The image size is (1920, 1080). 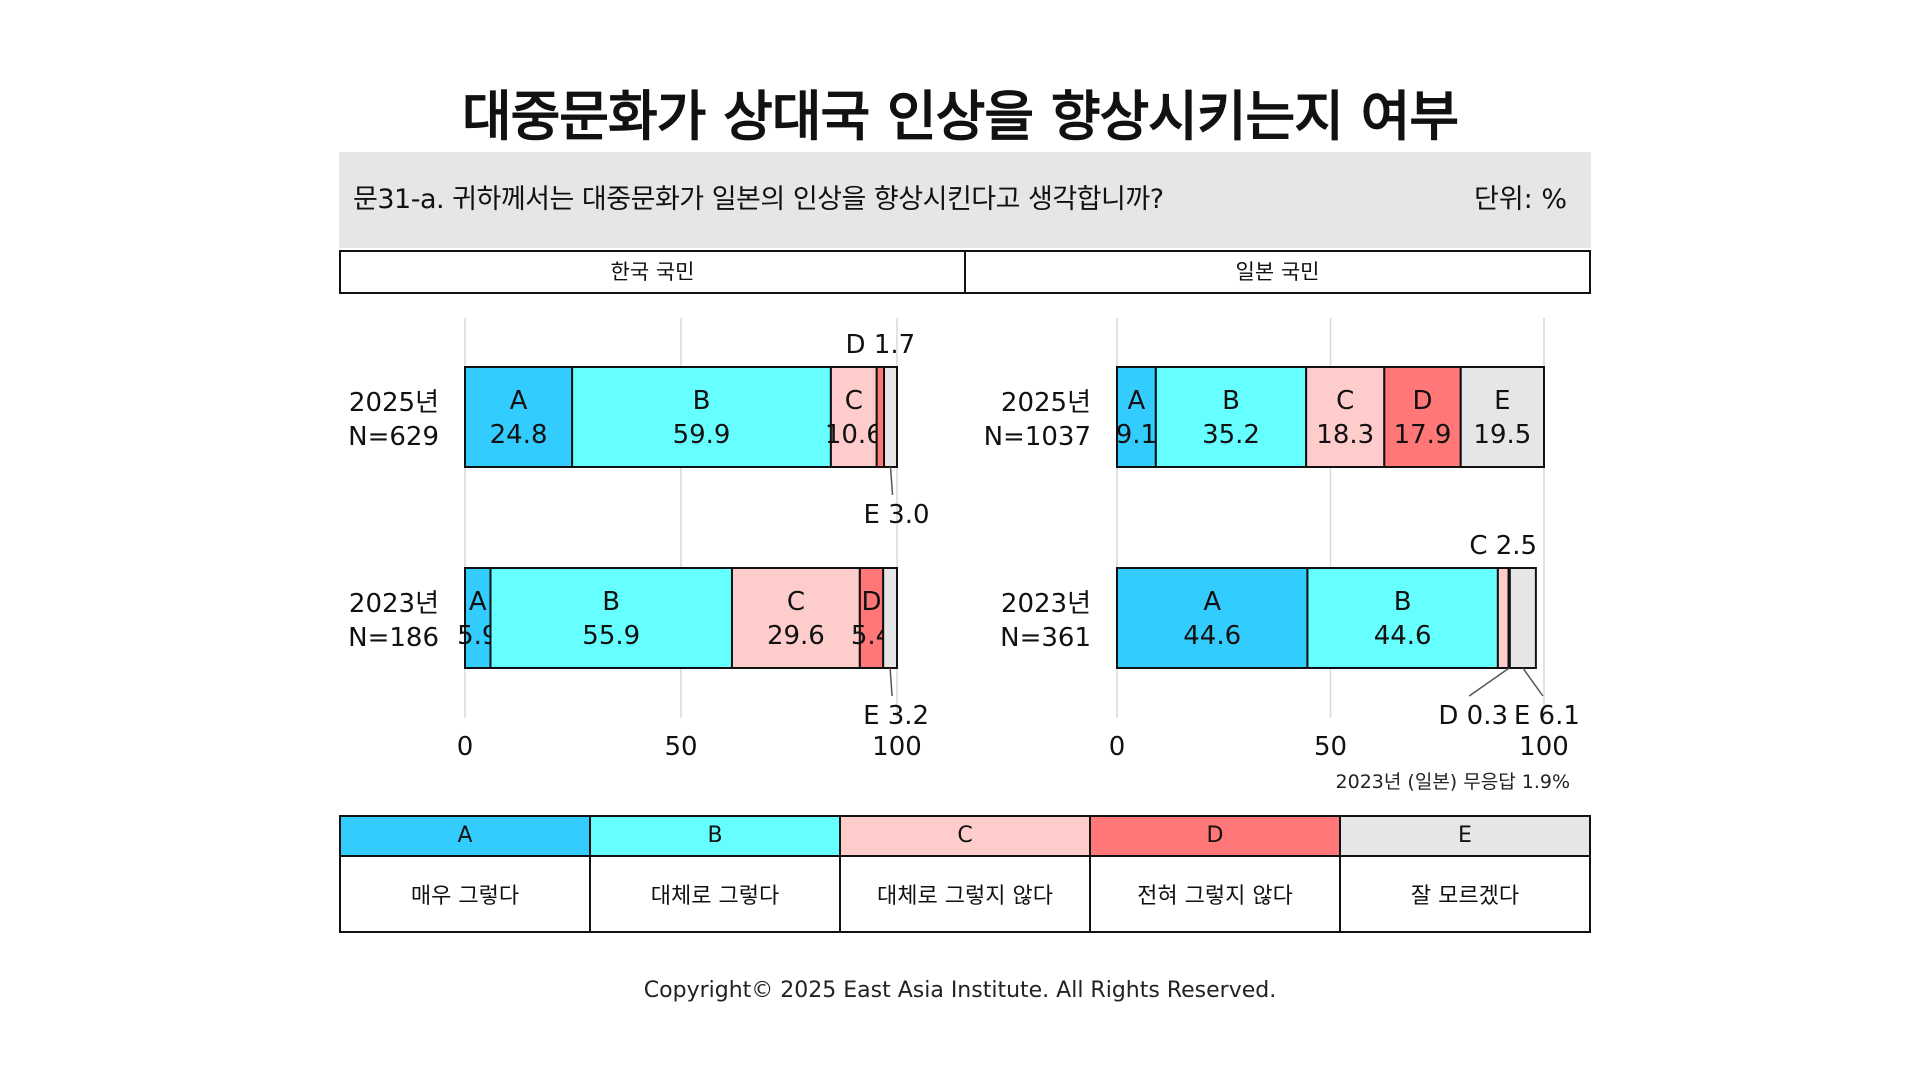 I want to click on legend-key-a: A, so click(x=465, y=837).